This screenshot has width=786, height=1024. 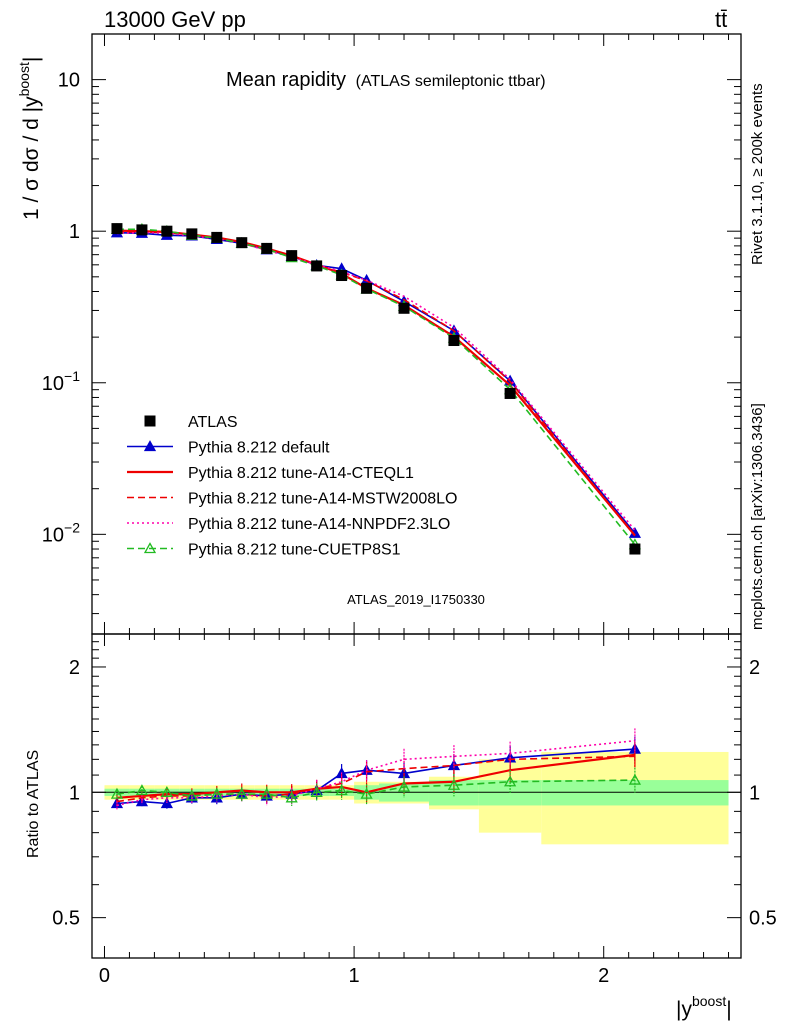 What do you see at coordinates (259, 448) in the screenshot?
I see `legend-label-1: Pythia 8.212 default` at bounding box center [259, 448].